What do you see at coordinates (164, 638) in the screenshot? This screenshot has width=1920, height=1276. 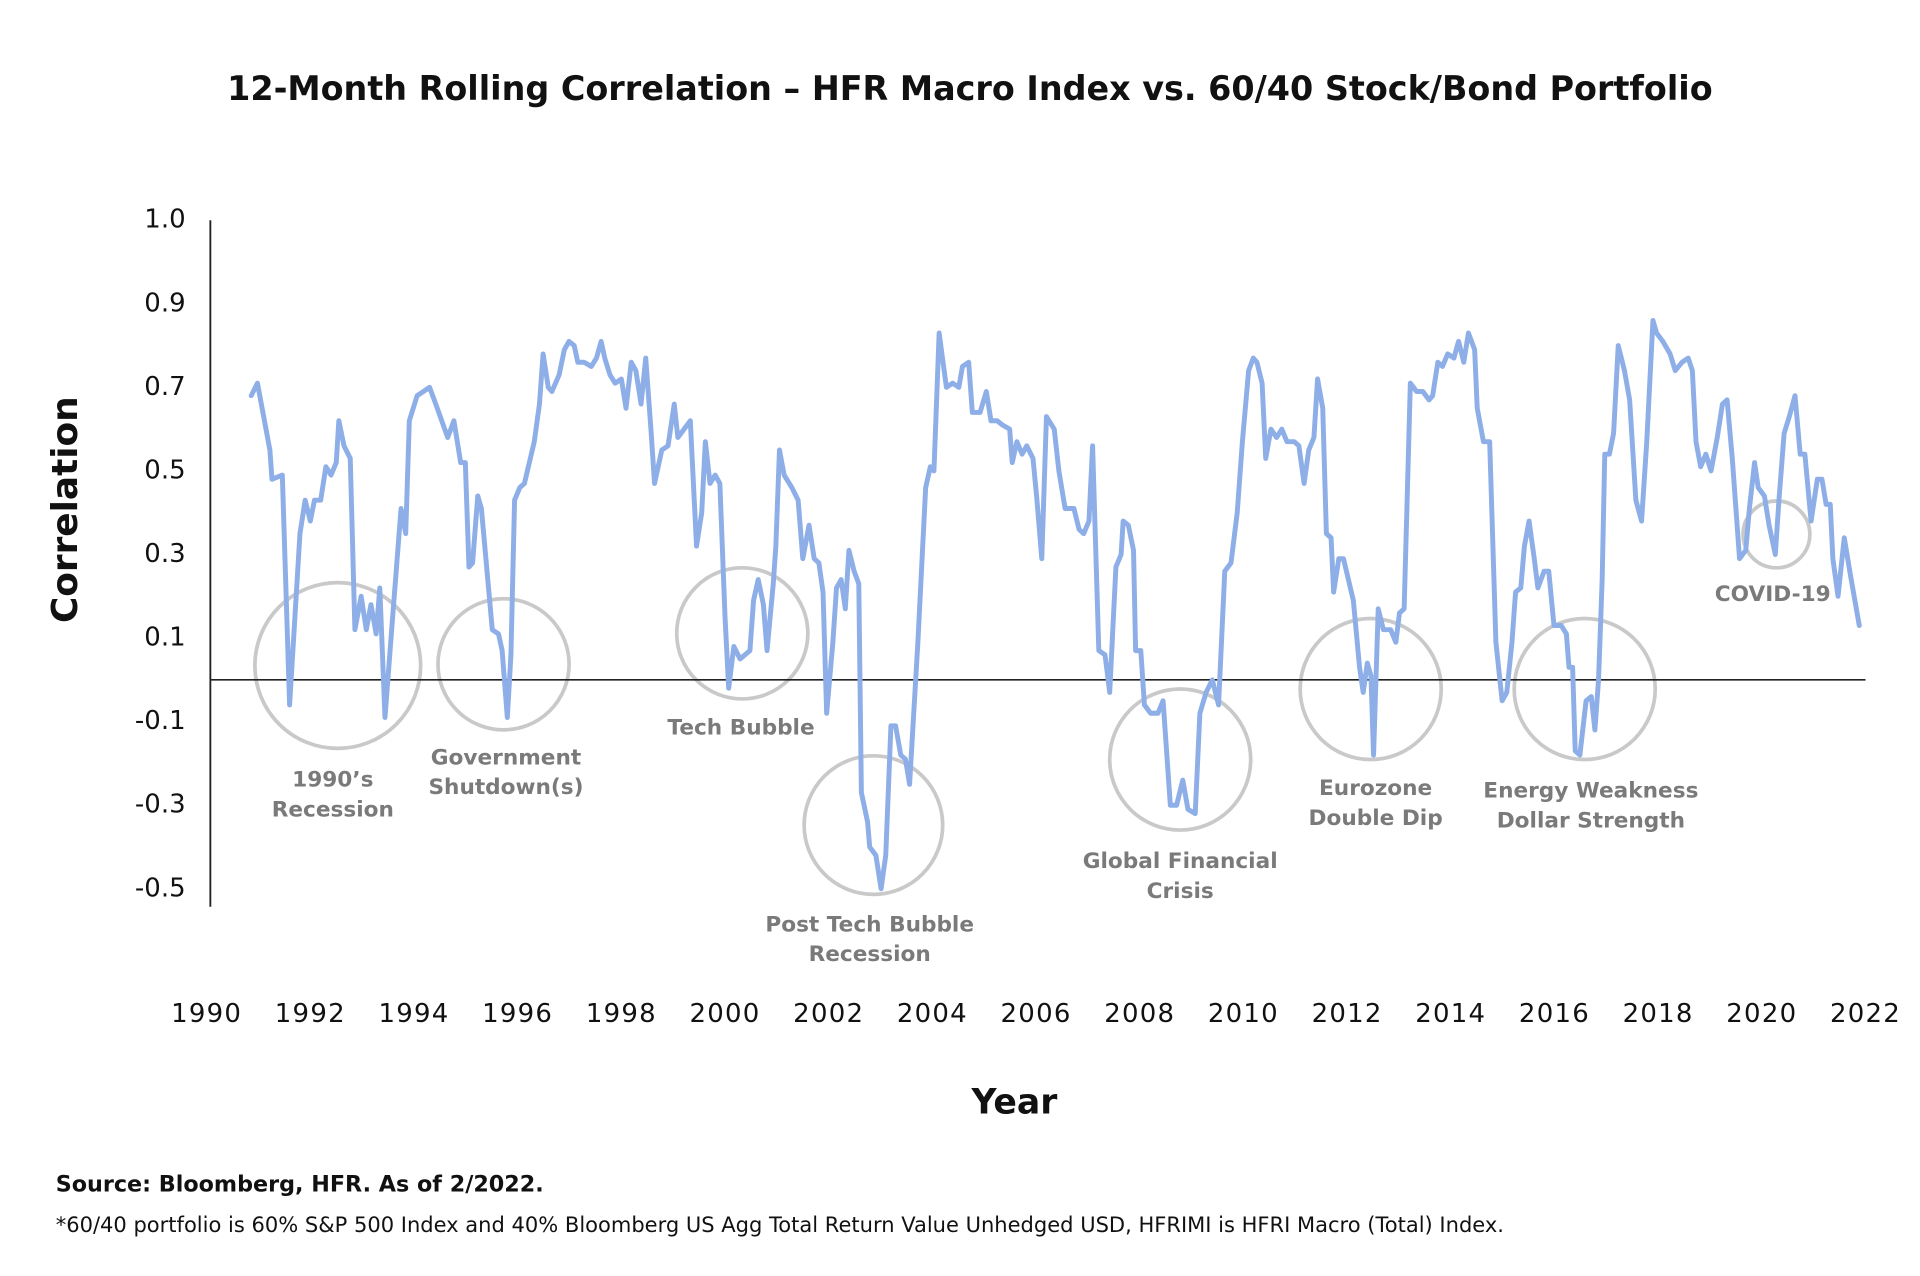 I see `y-tick-label: 0.1` at bounding box center [164, 638].